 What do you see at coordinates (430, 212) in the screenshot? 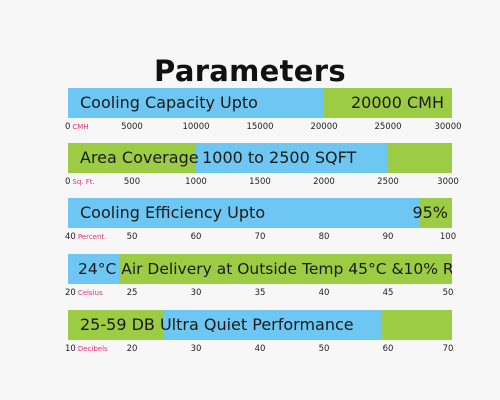
I see `parameter-value: 95%` at bounding box center [430, 212].